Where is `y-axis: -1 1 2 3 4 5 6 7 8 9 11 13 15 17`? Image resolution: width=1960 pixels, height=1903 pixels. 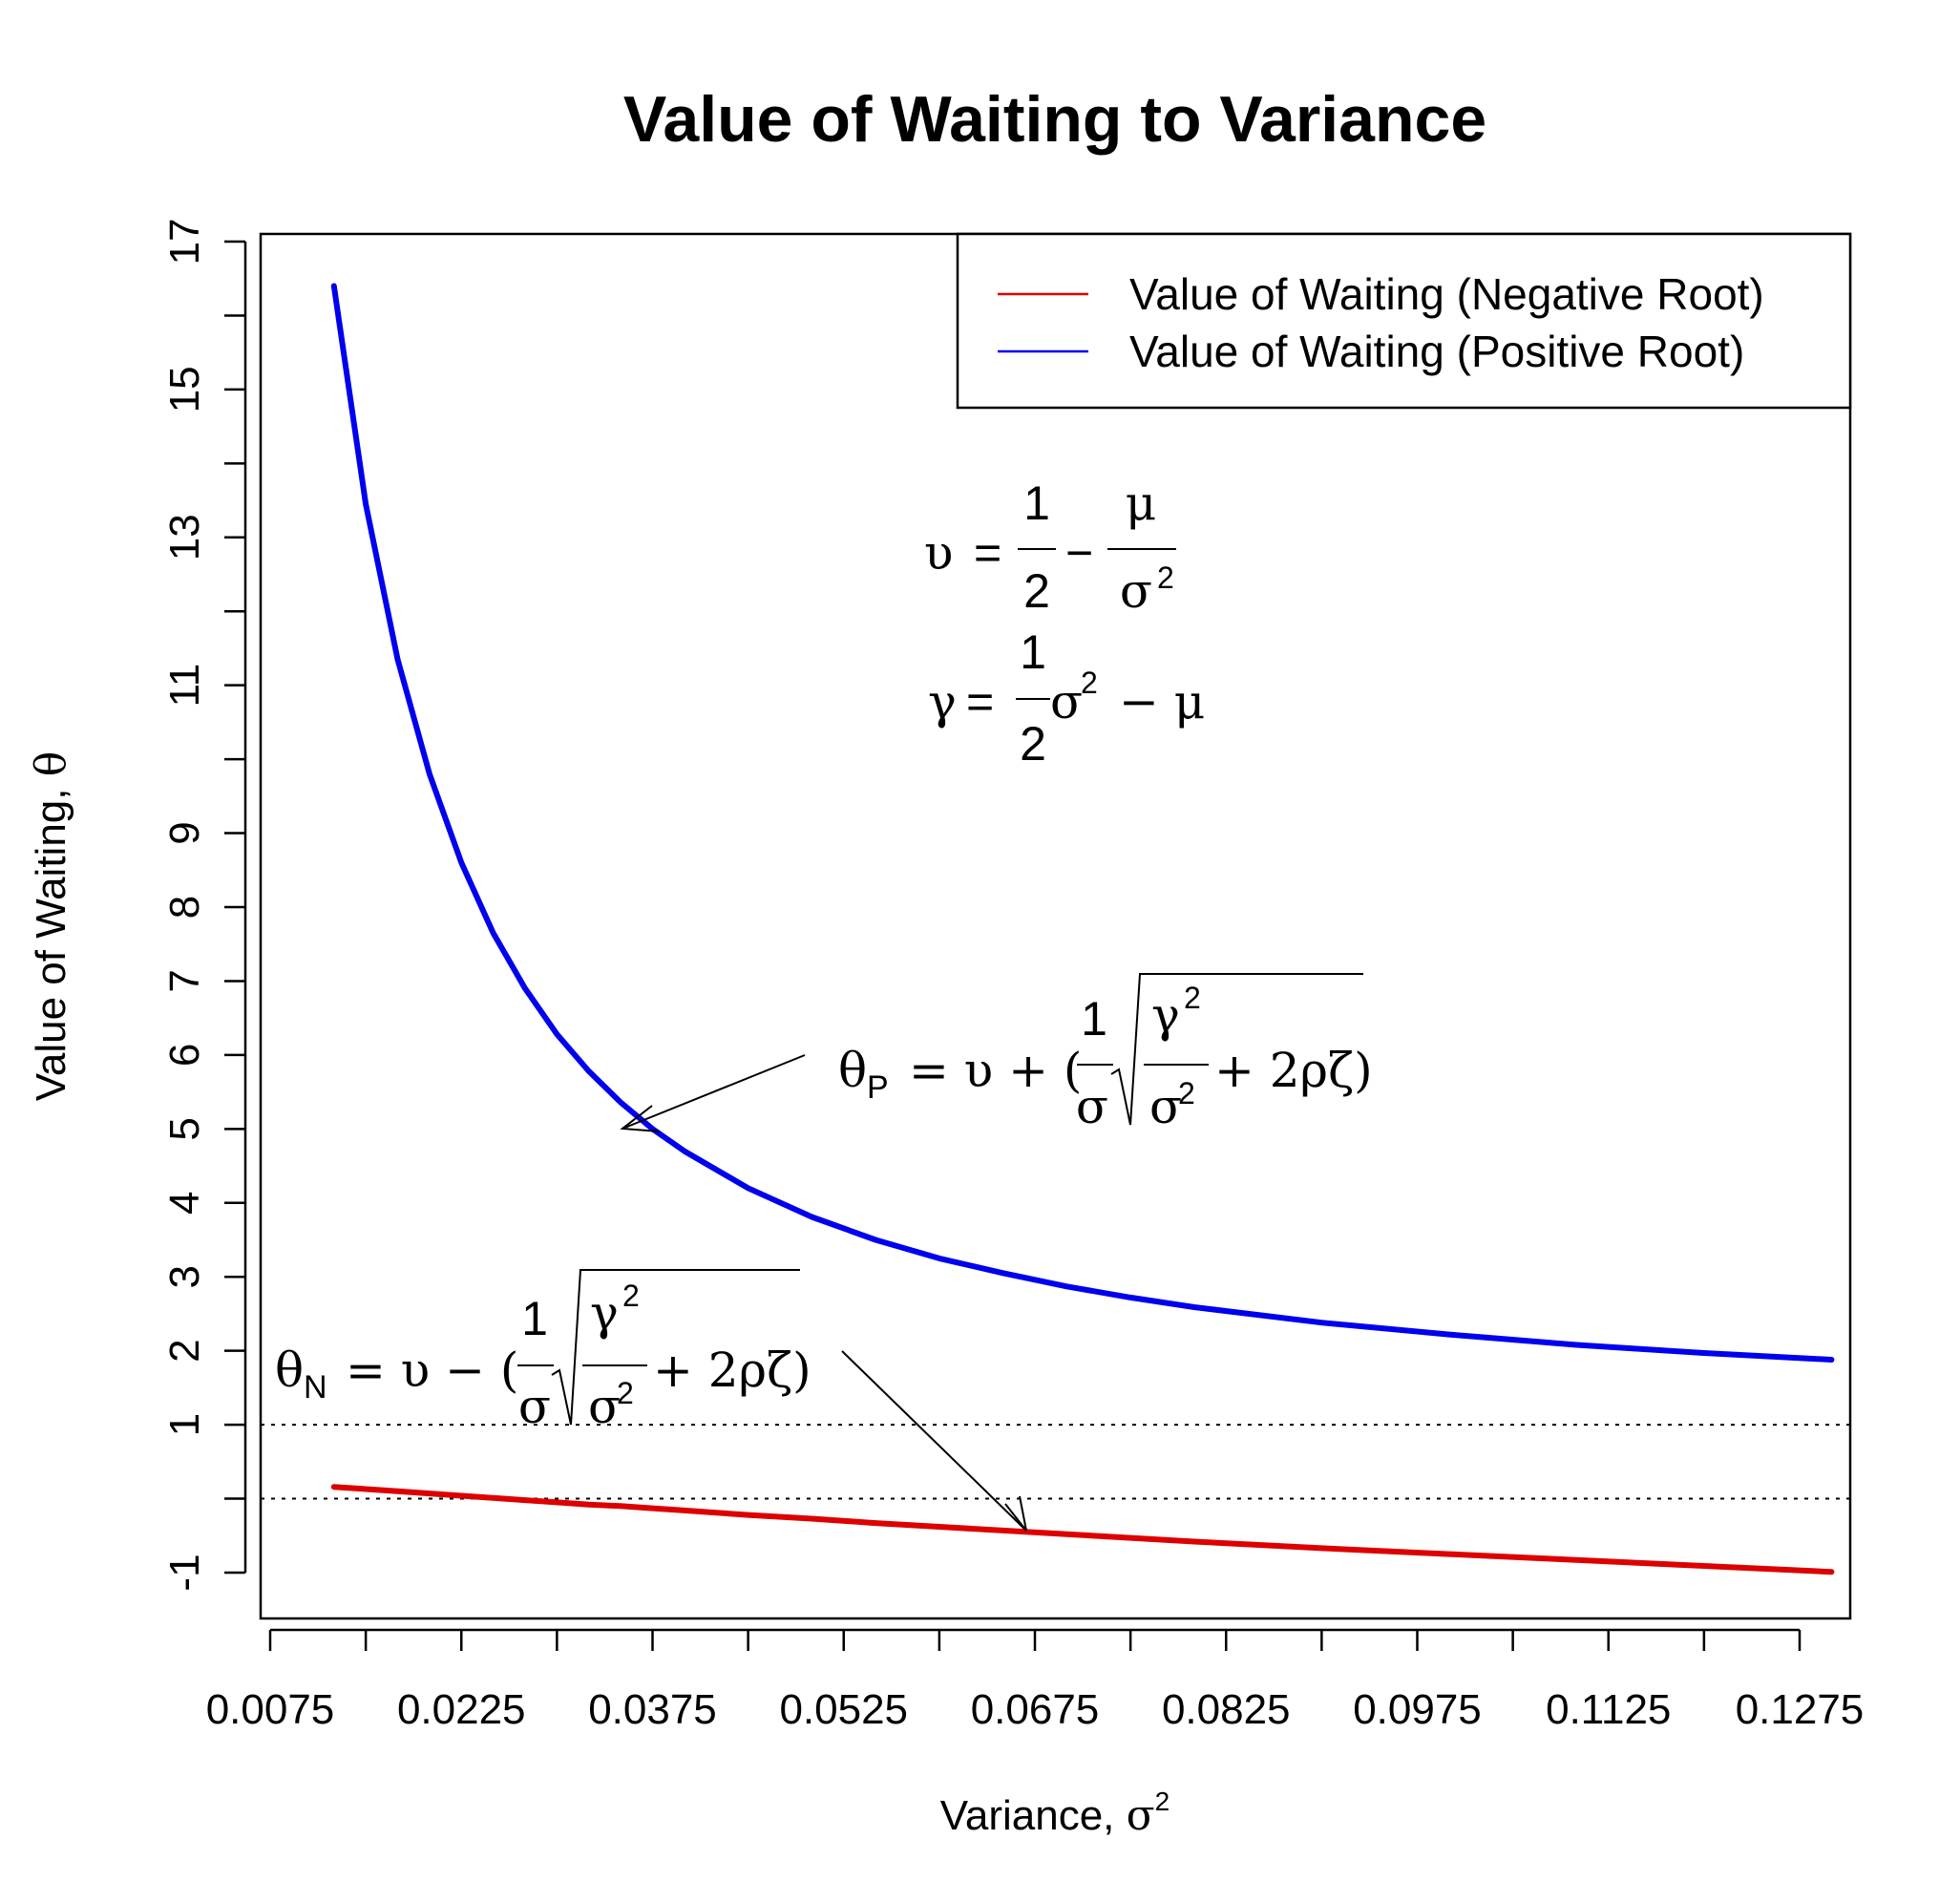
y-axis: -1 1 2 3 4 5 6 7 8 9 11 13 15 17 is located at coordinates (204, 905).